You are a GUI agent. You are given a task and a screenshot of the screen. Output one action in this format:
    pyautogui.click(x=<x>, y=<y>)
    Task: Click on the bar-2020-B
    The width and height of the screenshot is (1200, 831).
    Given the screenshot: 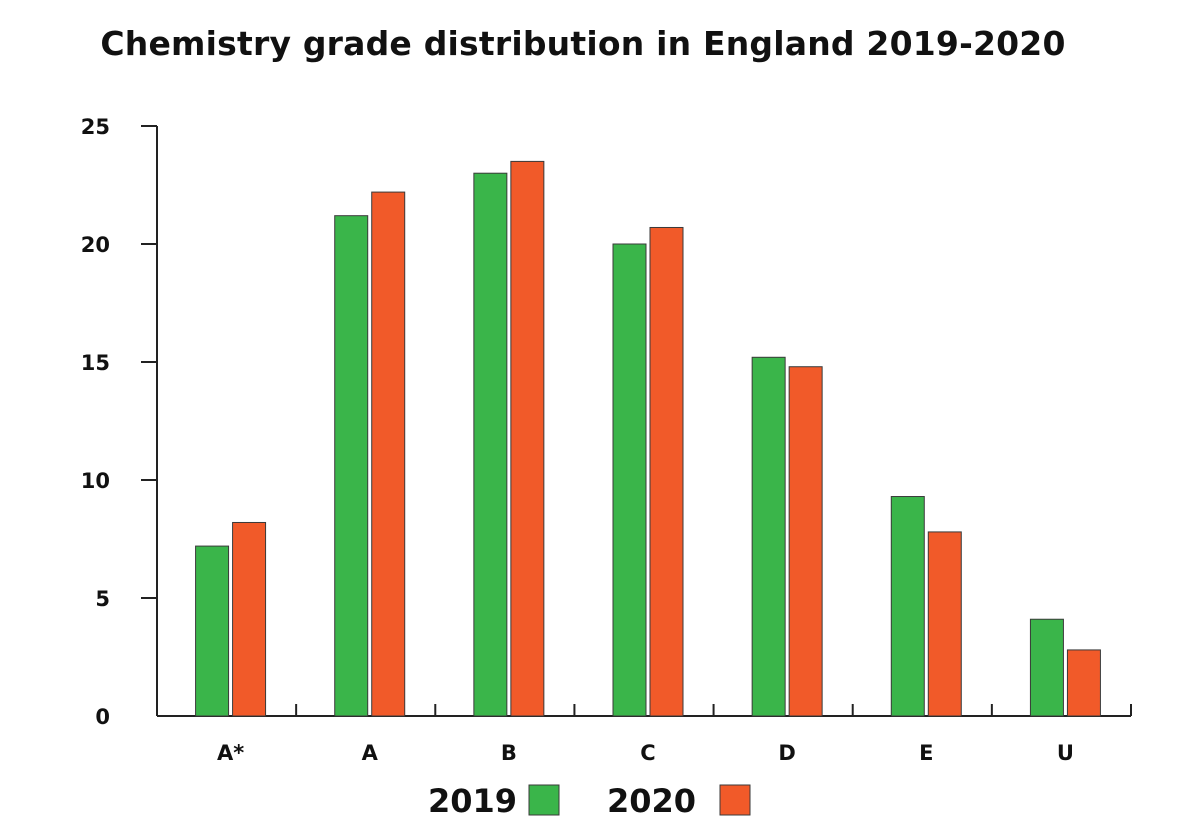 What is the action you would take?
    pyautogui.click(x=527, y=438)
    